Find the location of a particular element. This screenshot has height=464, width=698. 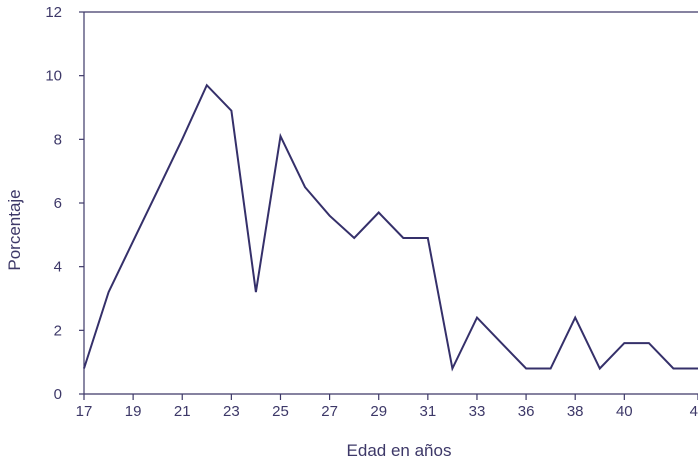

x-axis-ticks: 17 19 21 23 25 27 29 31 33 36 38 40 44 is located at coordinates (387, 407).